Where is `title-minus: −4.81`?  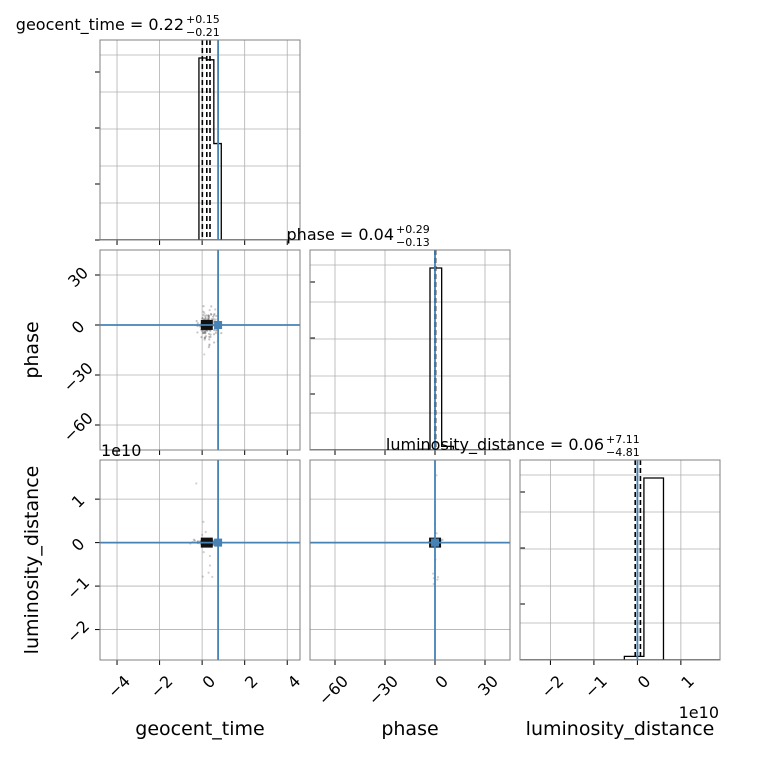
title-minus: −4.81 is located at coordinates (623, 452).